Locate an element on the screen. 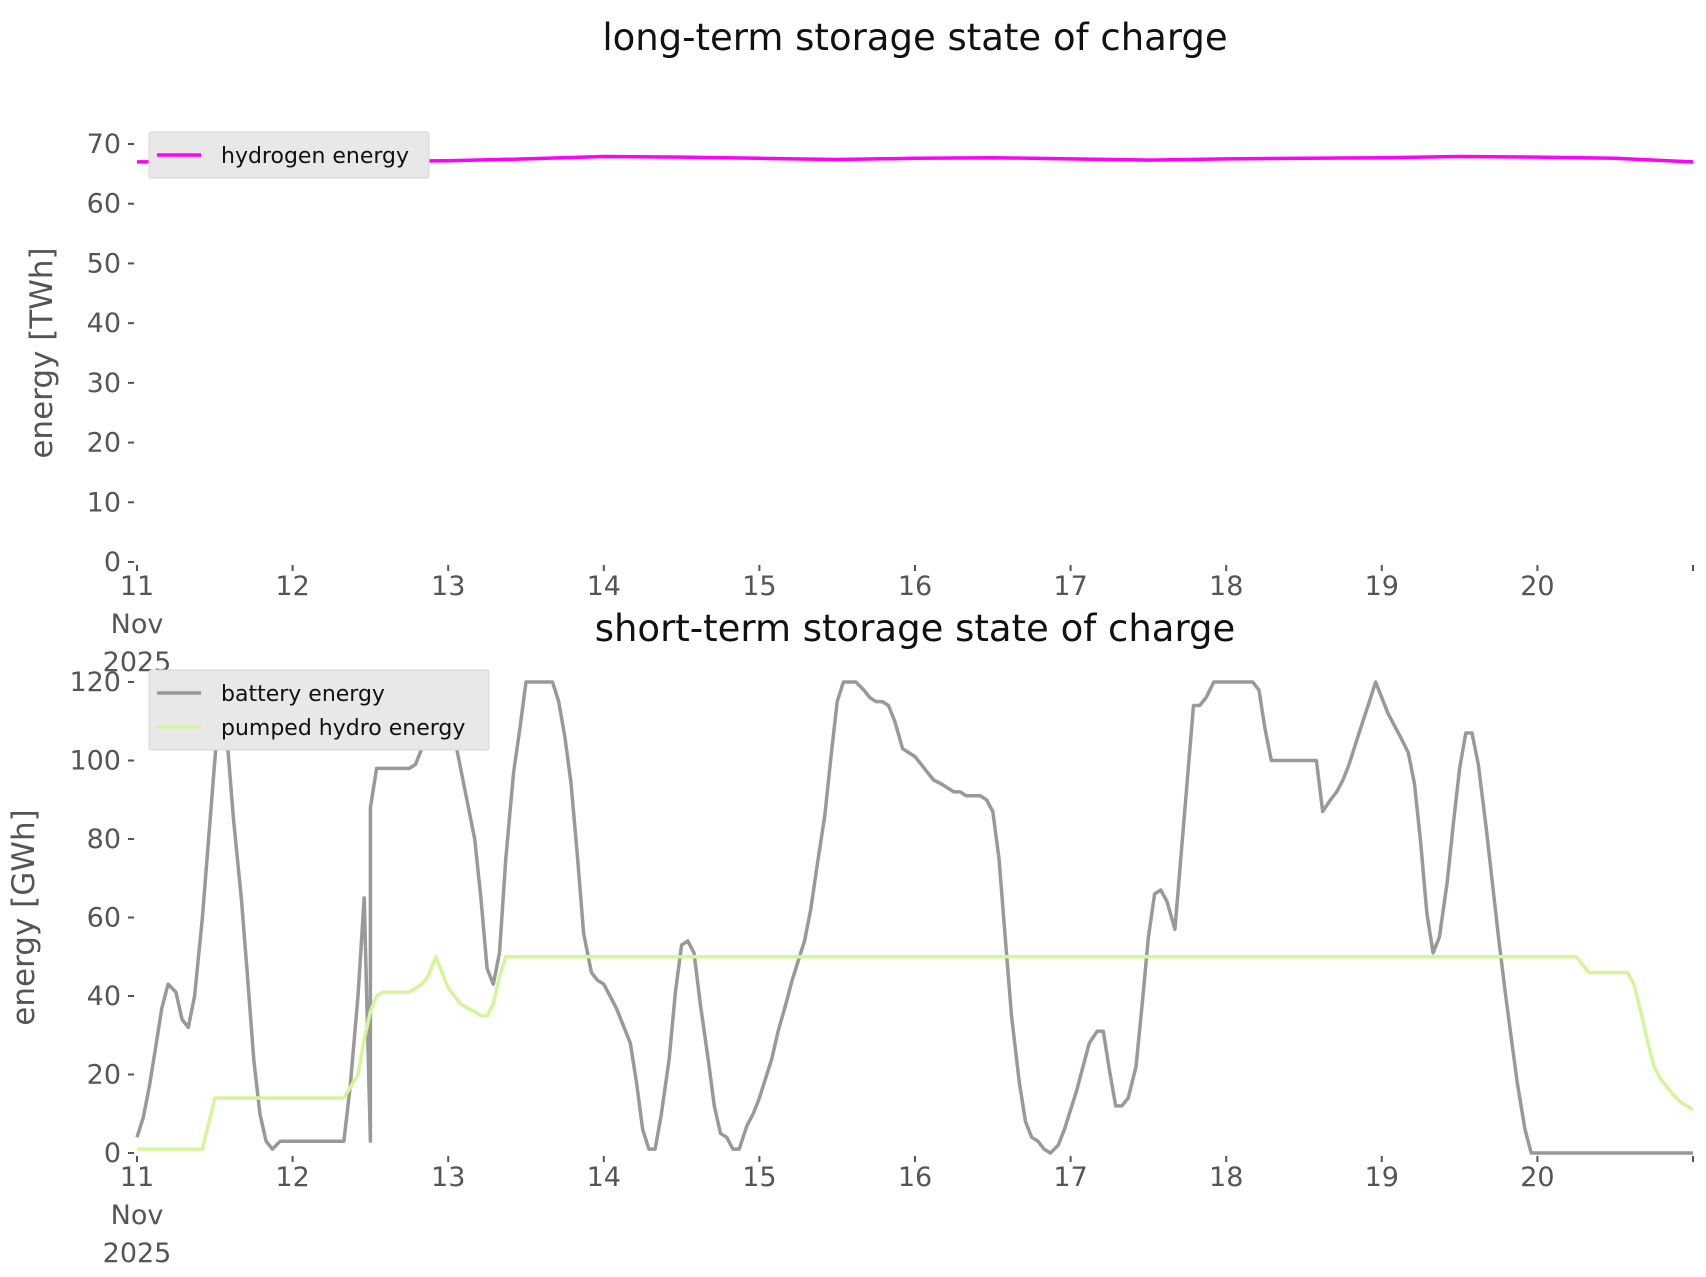  y-tick-label: 10 is located at coordinates (104, 502).